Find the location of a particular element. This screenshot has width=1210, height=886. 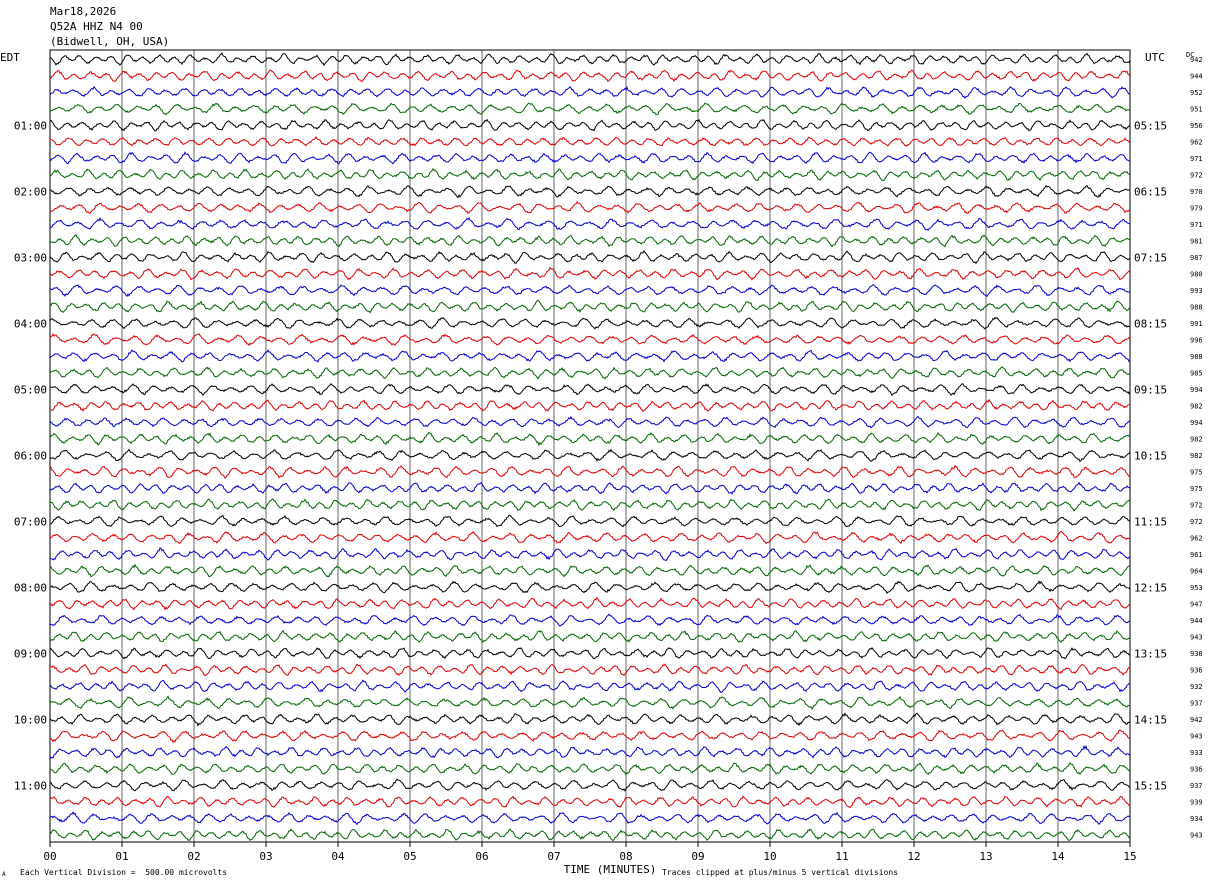

dc-offset-label: 962 is located at coordinates (1196, 142).